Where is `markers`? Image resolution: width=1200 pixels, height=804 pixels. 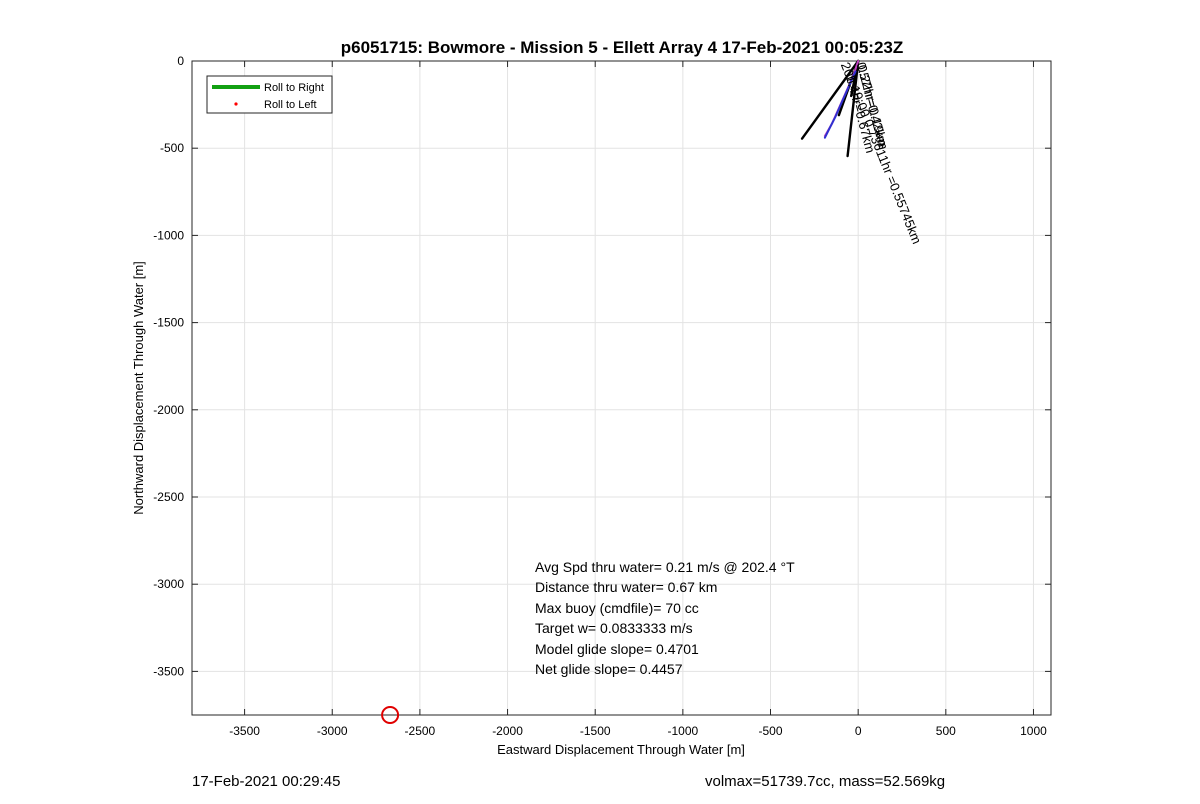
markers is located at coordinates (390, 715).